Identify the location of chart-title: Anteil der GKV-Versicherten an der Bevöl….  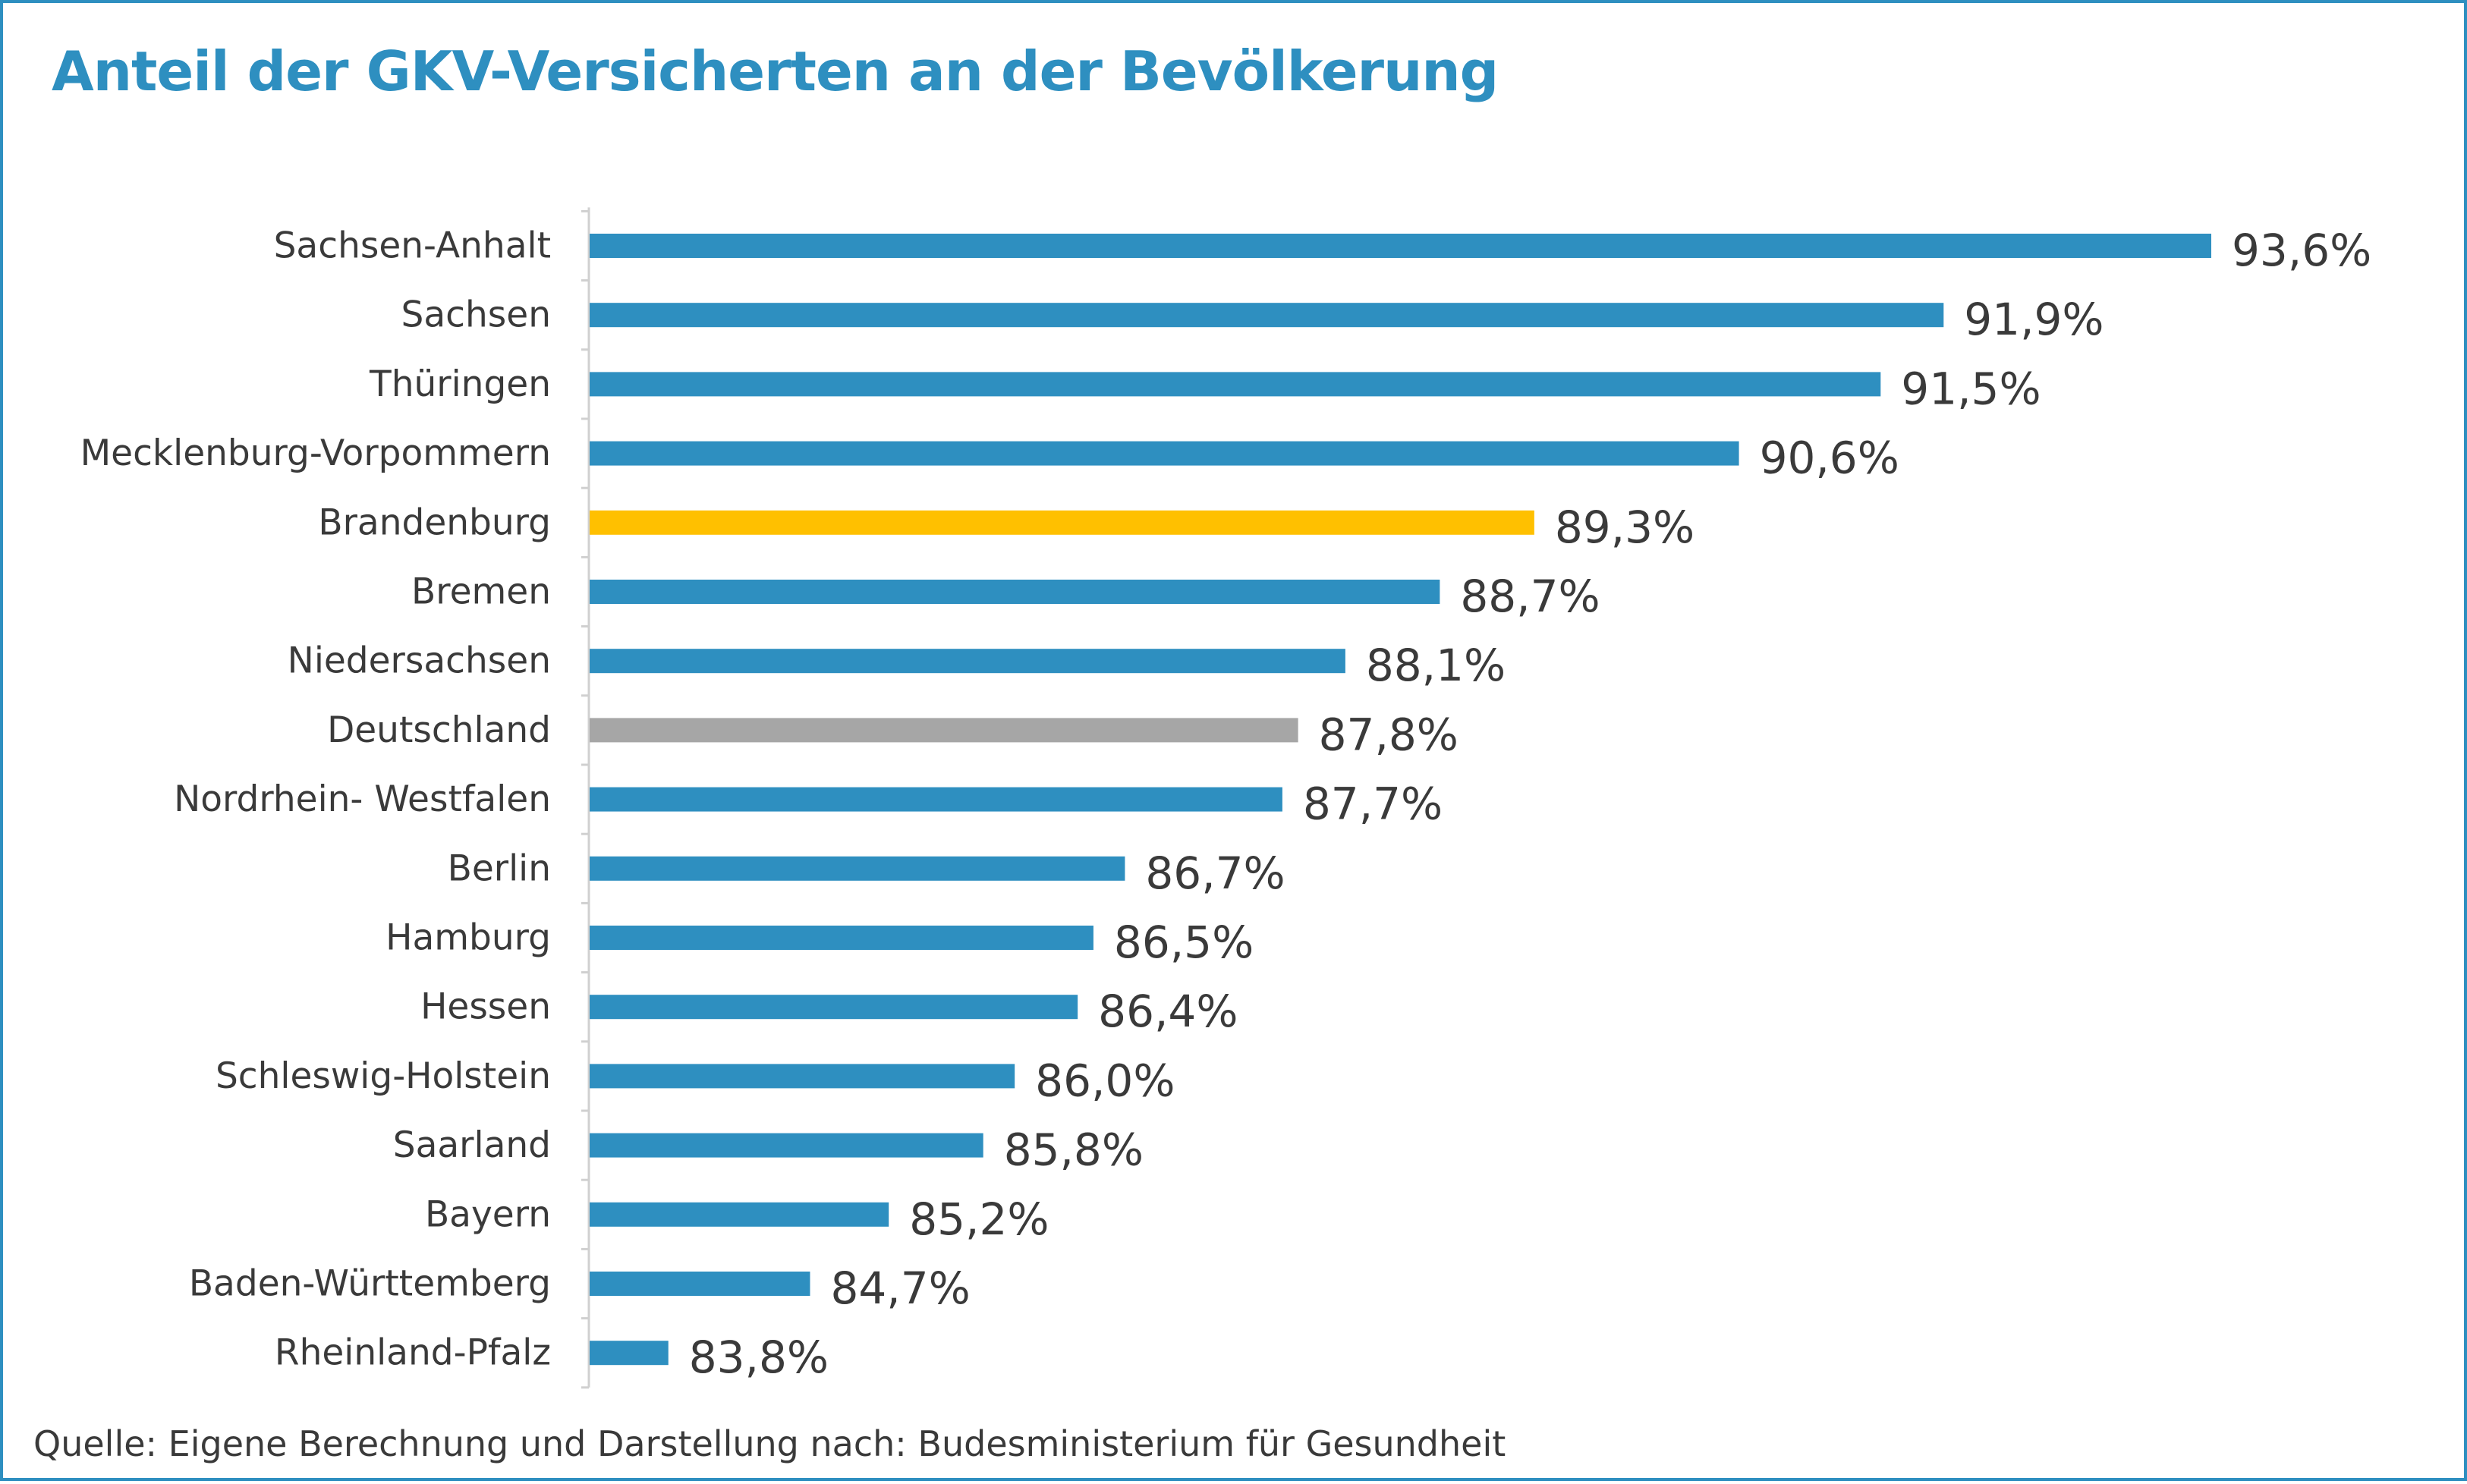
(776, 71).